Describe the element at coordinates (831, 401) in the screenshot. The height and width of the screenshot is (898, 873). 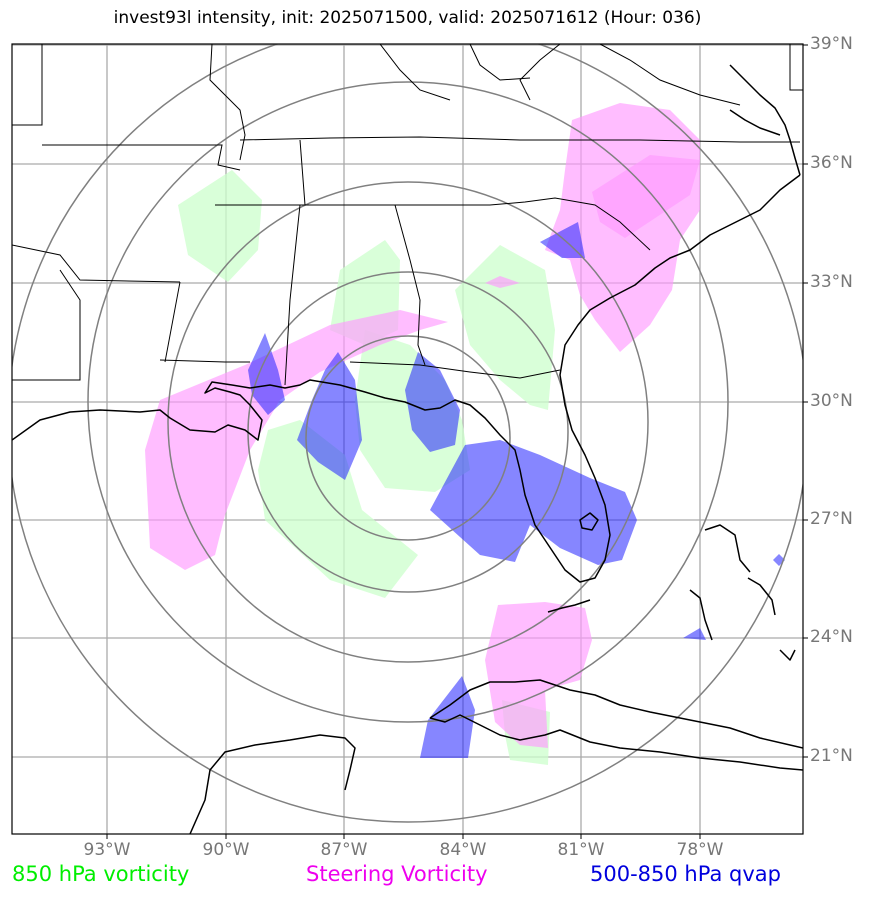
I see `lat-label-30n: 30°N` at that location.